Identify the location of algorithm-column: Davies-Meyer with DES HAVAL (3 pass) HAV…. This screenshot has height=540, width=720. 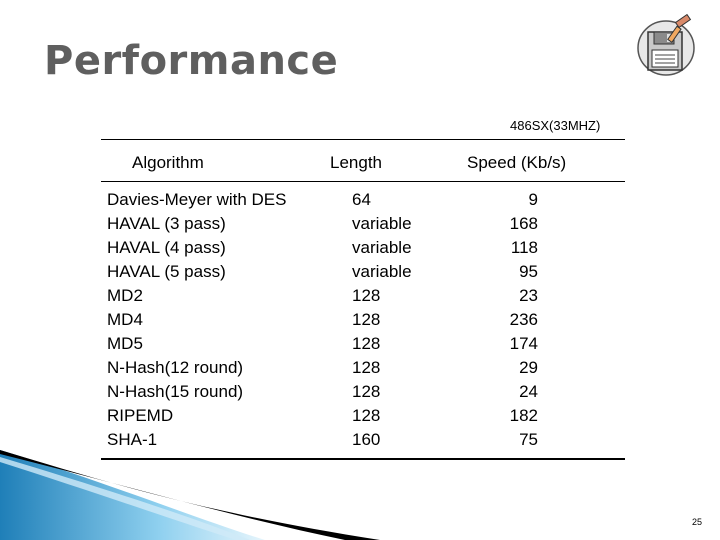
(197, 320).